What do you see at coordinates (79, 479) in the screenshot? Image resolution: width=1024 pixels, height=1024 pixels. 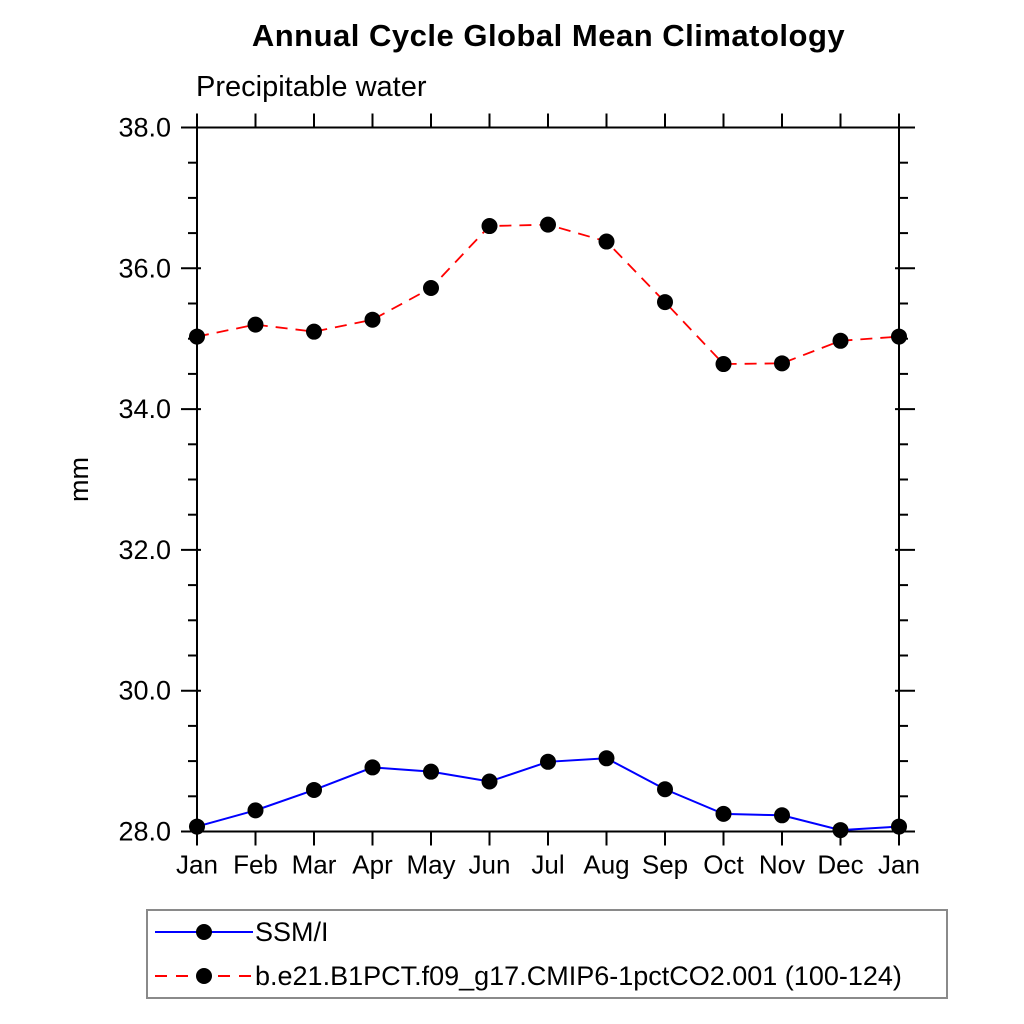 I see `y-axis-title: mm` at bounding box center [79, 479].